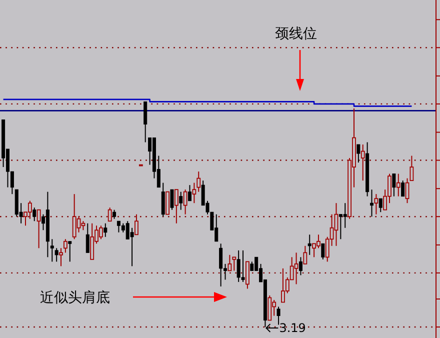  I want to click on annotation: 3.19, so click(292, 328).